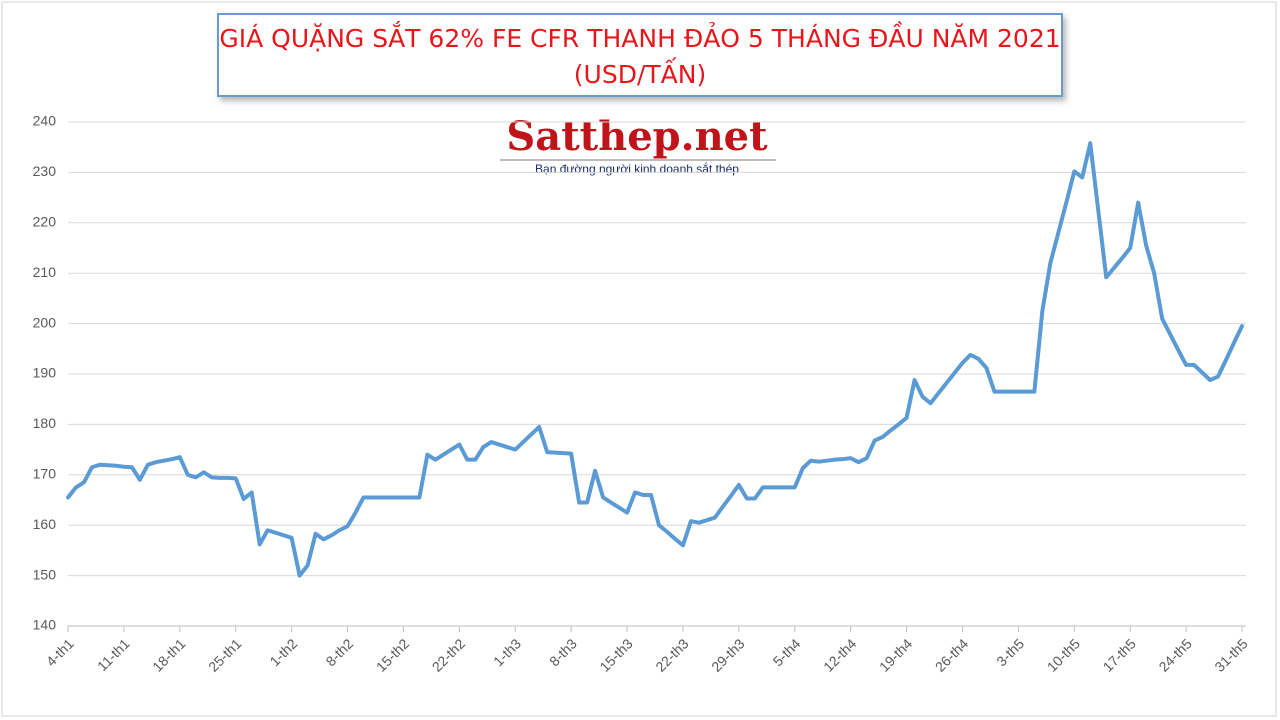 Image resolution: width=1280 pixels, height=720 pixels. Describe the element at coordinates (45, 222) in the screenshot. I see `y-tick-label: 220` at that location.